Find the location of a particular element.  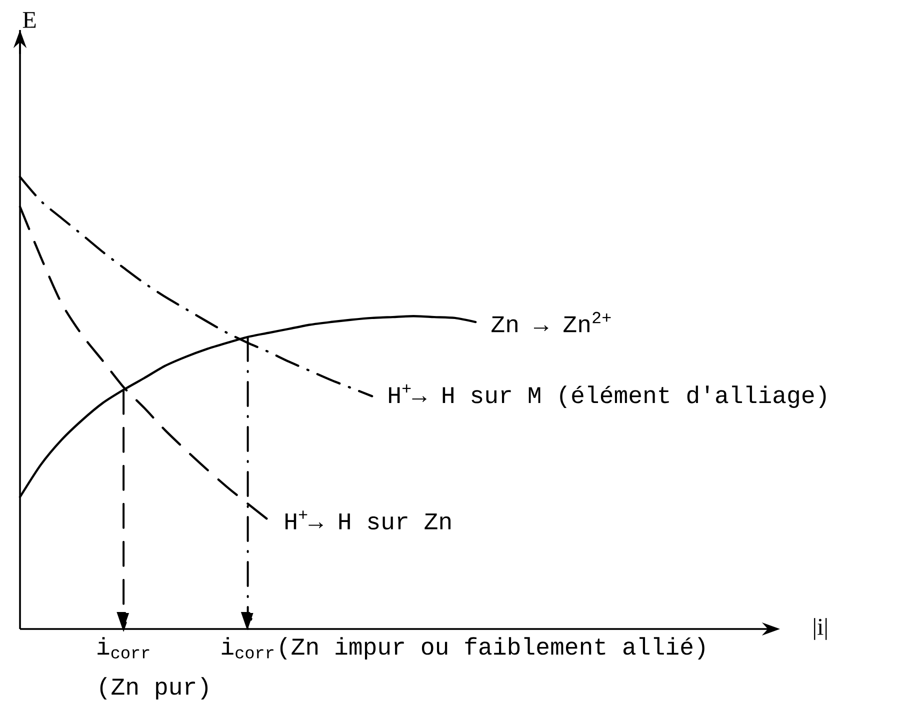

series-label: H$^{+}$→ H sur M (élément d'alliage) is located at coordinates (607, 396).